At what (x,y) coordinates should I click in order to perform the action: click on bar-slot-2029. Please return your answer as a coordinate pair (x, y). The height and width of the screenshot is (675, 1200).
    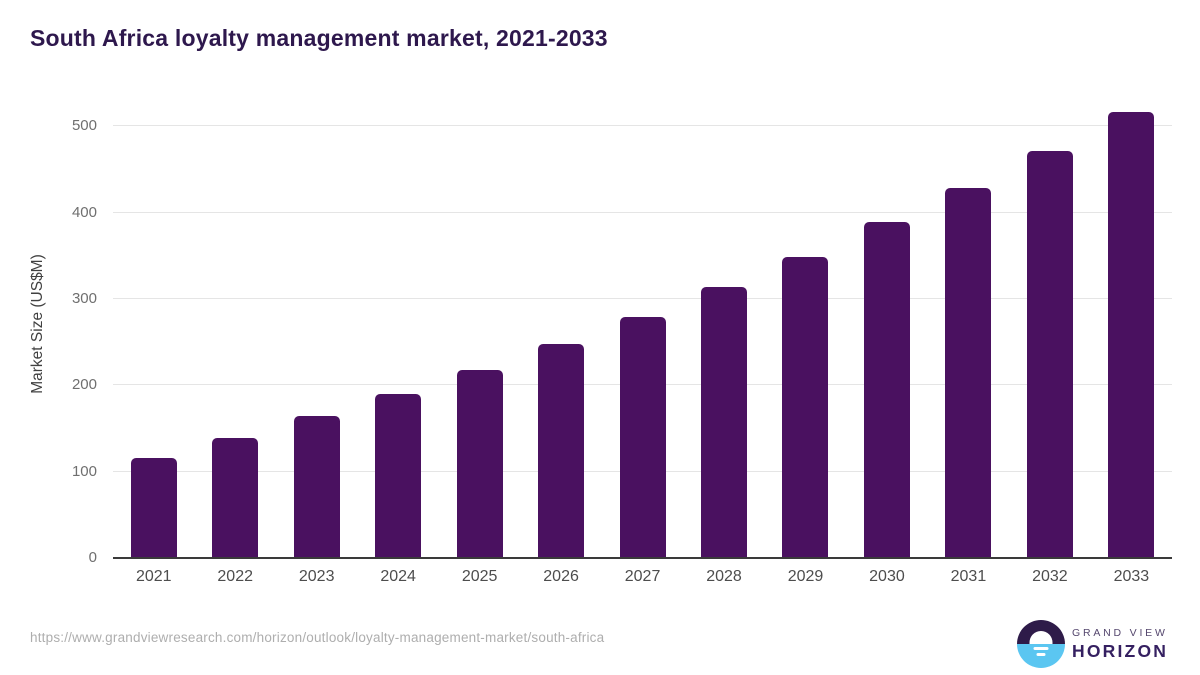
    Looking at the image, I should click on (805, 324).